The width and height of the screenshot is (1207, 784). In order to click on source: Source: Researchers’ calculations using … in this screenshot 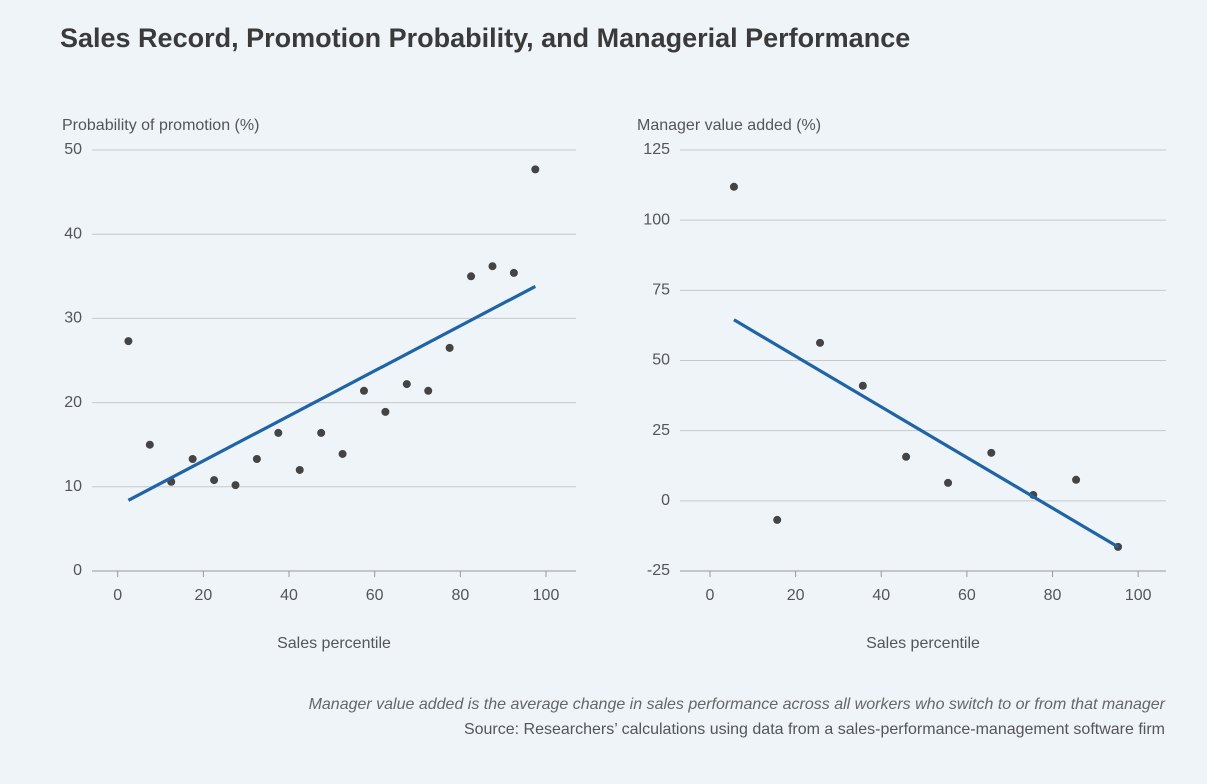, I will do `click(814, 729)`.